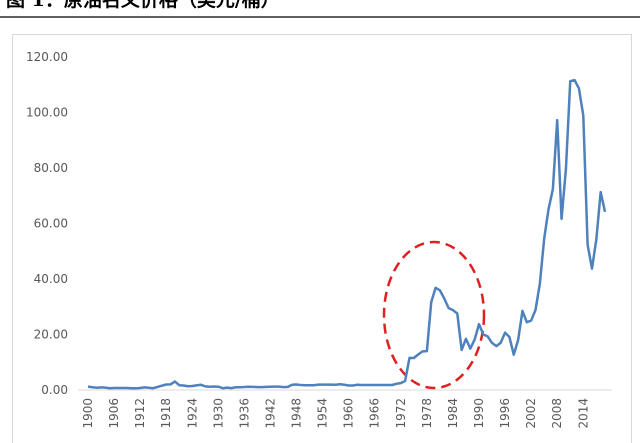 This screenshot has width=640, height=443. I want to click on y-tick-label: 60.00, so click(51, 224).